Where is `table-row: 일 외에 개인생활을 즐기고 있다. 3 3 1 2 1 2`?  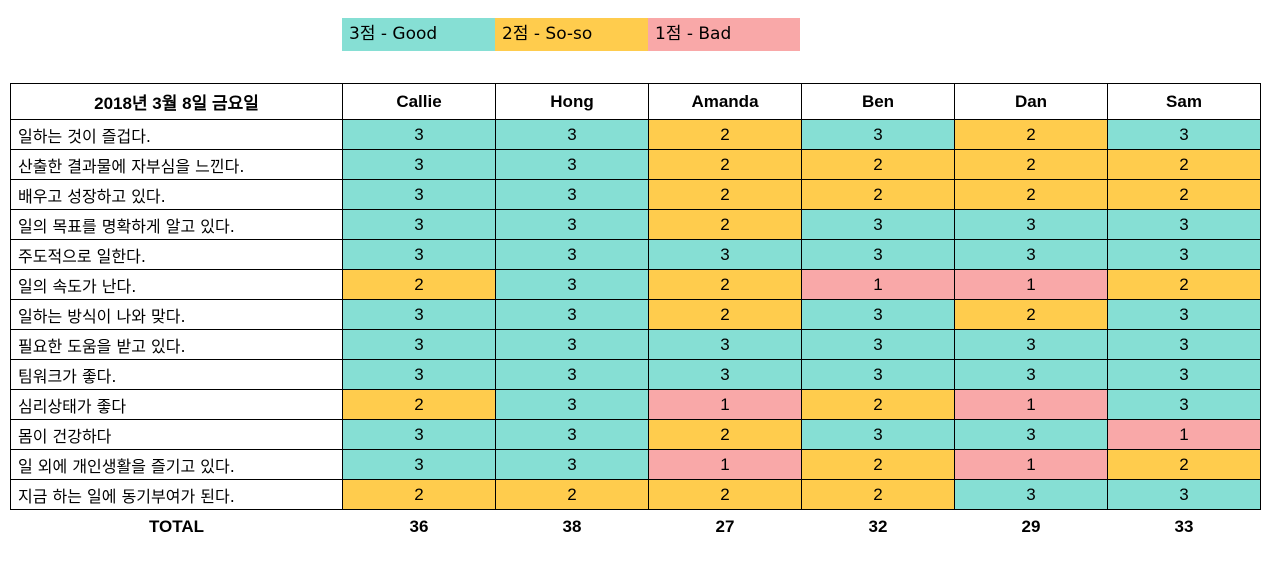
table-row: 일 외에 개인생활을 즐기고 있다. 3 3 1 2 1 2 is located at coordinates (635, 464).